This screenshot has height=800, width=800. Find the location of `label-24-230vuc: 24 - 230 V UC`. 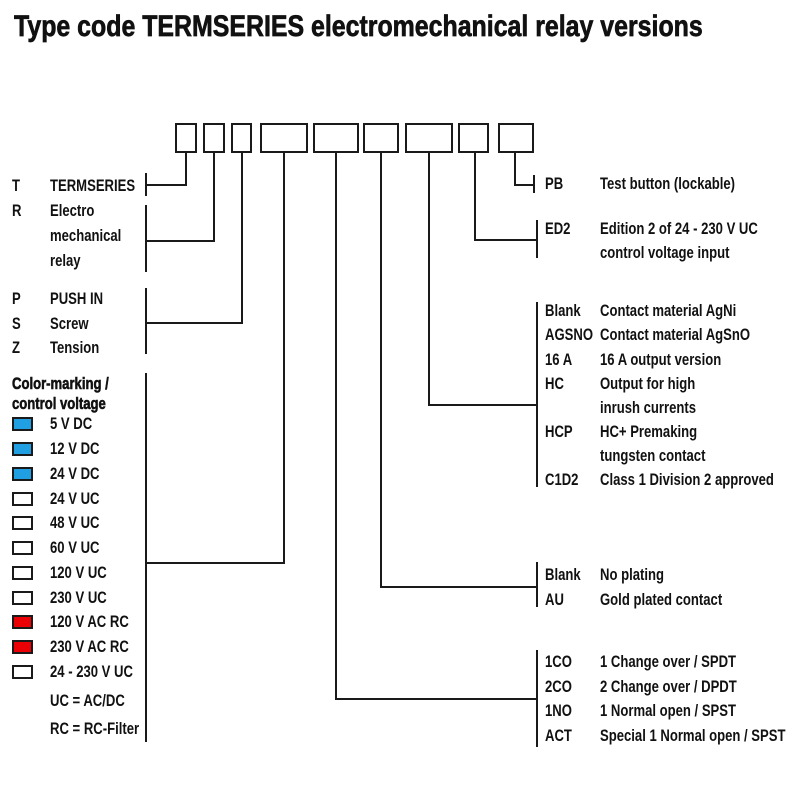

label-24-230vuc: 24 - 230 V UC is located at coordinates (91, 671).